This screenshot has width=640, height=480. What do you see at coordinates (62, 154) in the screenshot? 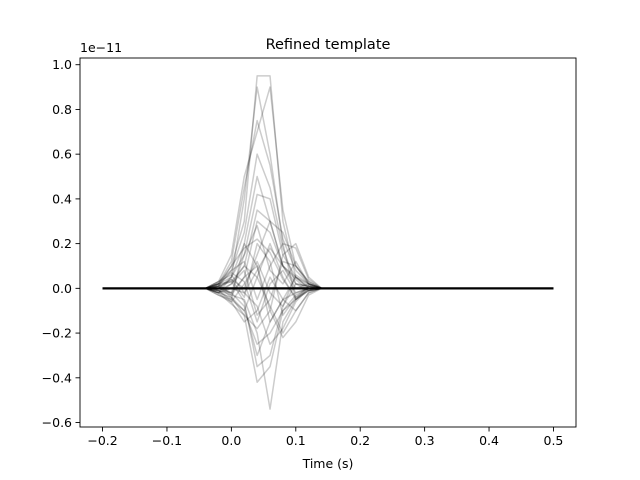
I see `y-tick-label: 0.6` at bounding box center [62, 154].